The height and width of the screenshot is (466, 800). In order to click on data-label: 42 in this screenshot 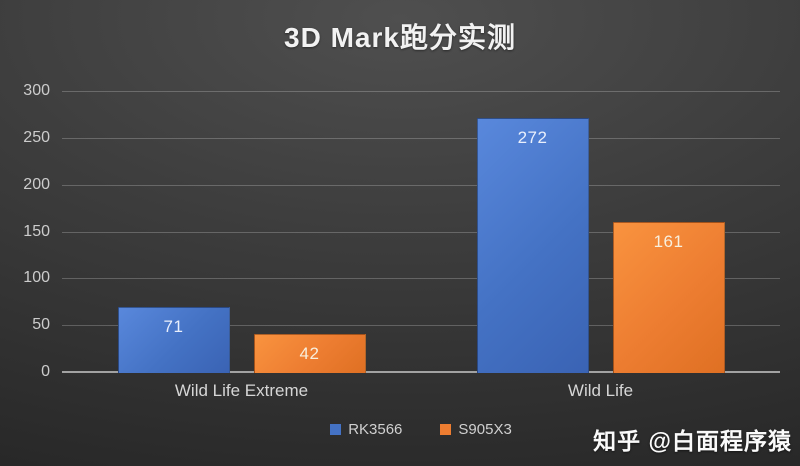, I will do `click(309, 353)`.